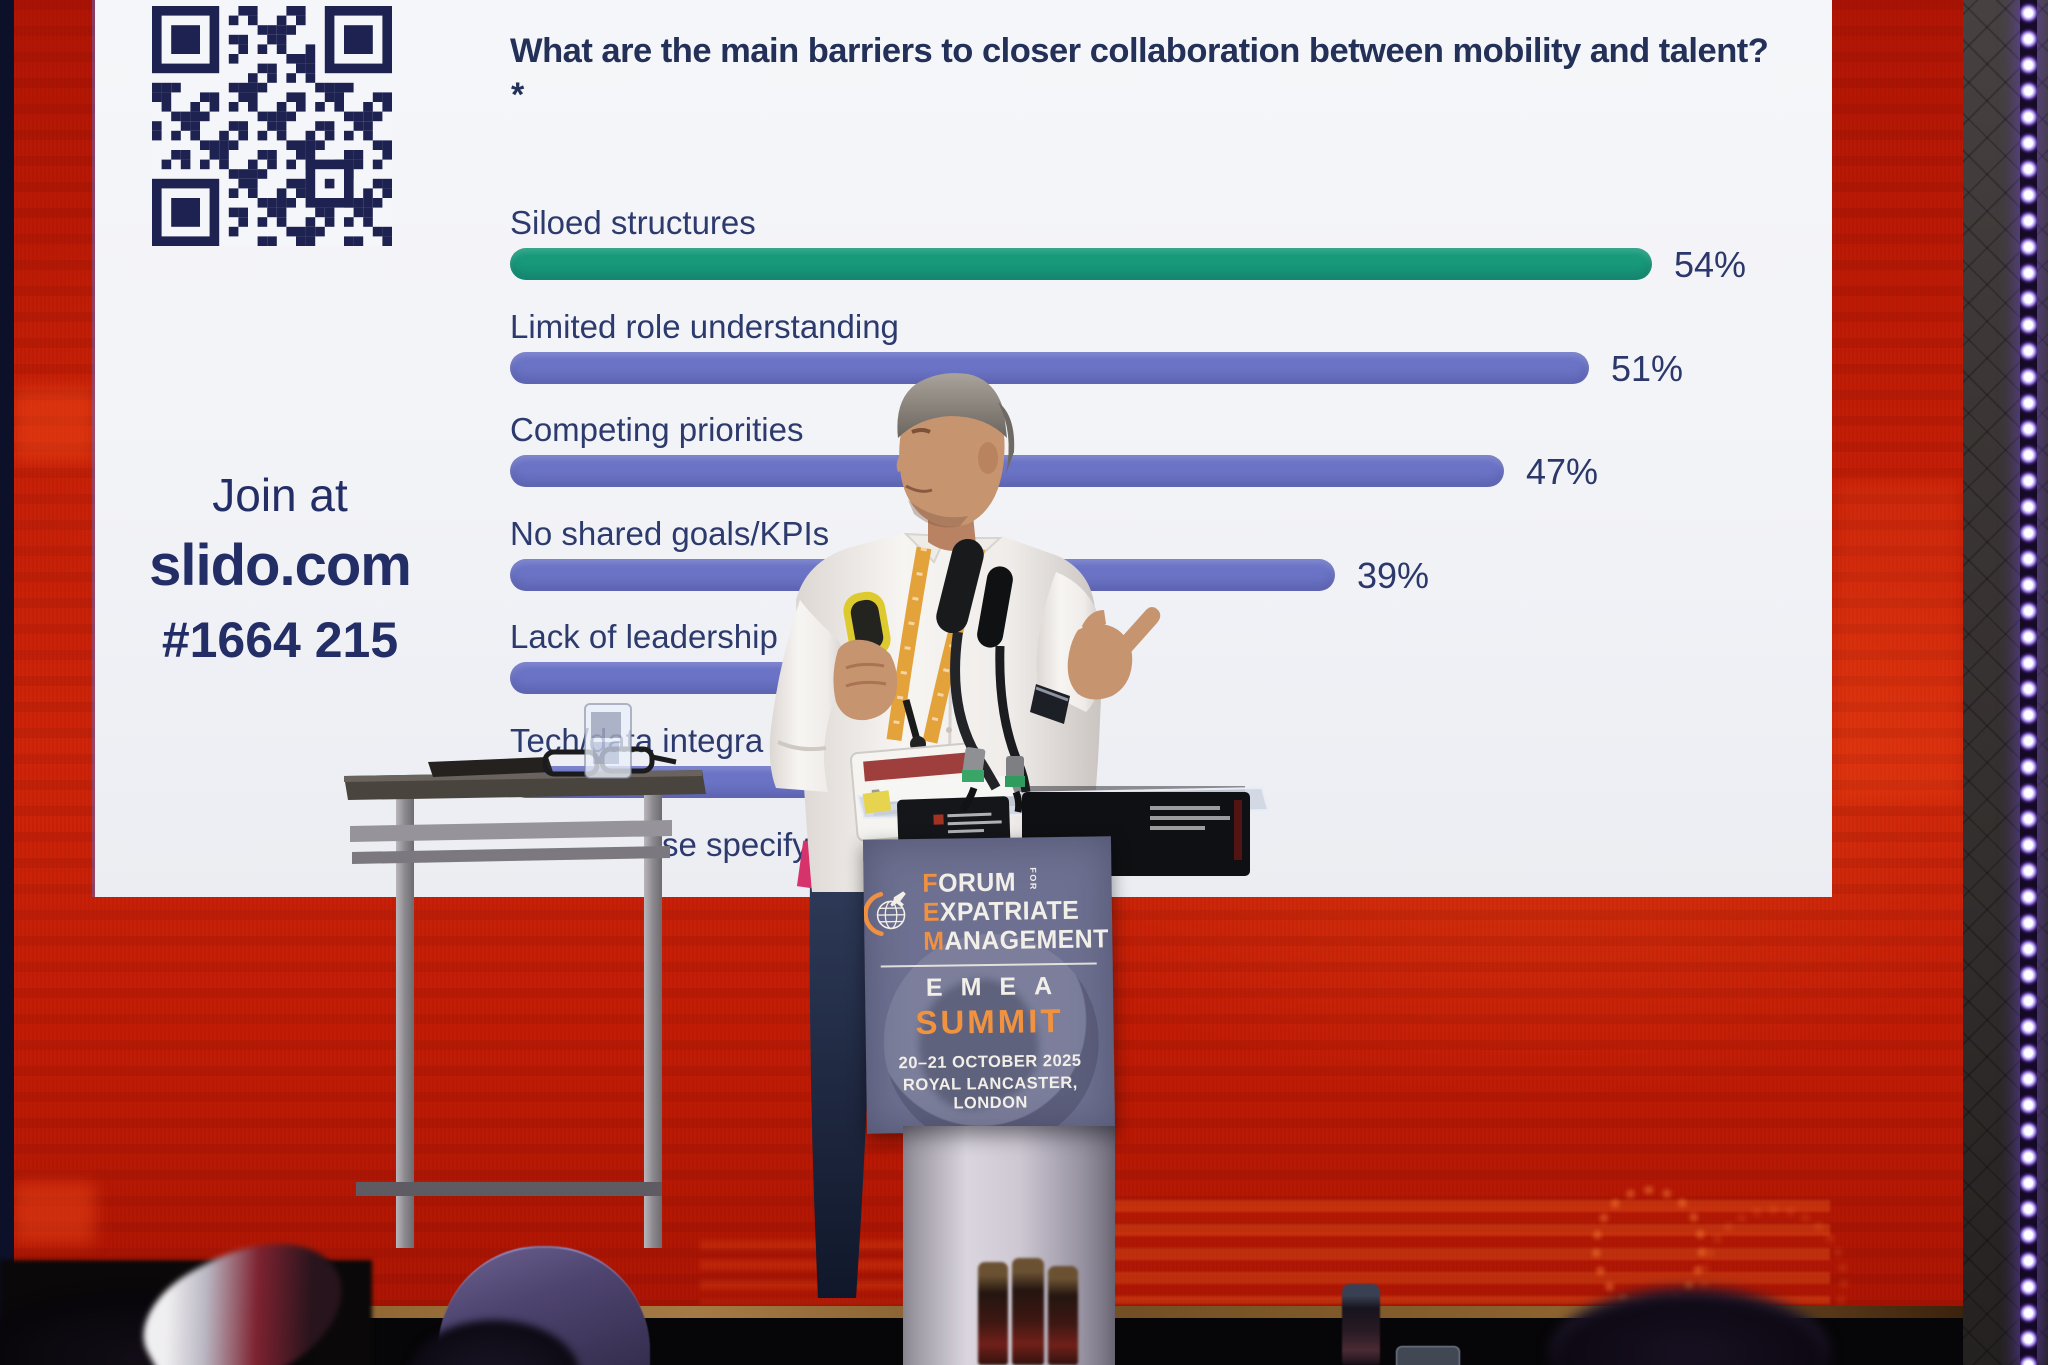 The image size is (2048, 1365). I want to click on bar-value-label: 47%, so click(1562, 472).